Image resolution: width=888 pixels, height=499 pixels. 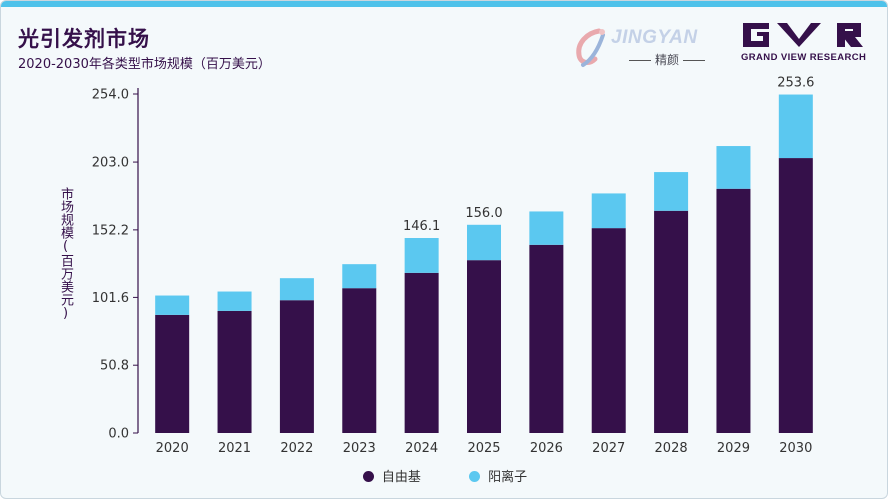 I want to click on x-tick-label: 2021, so click(x=234, y=448).